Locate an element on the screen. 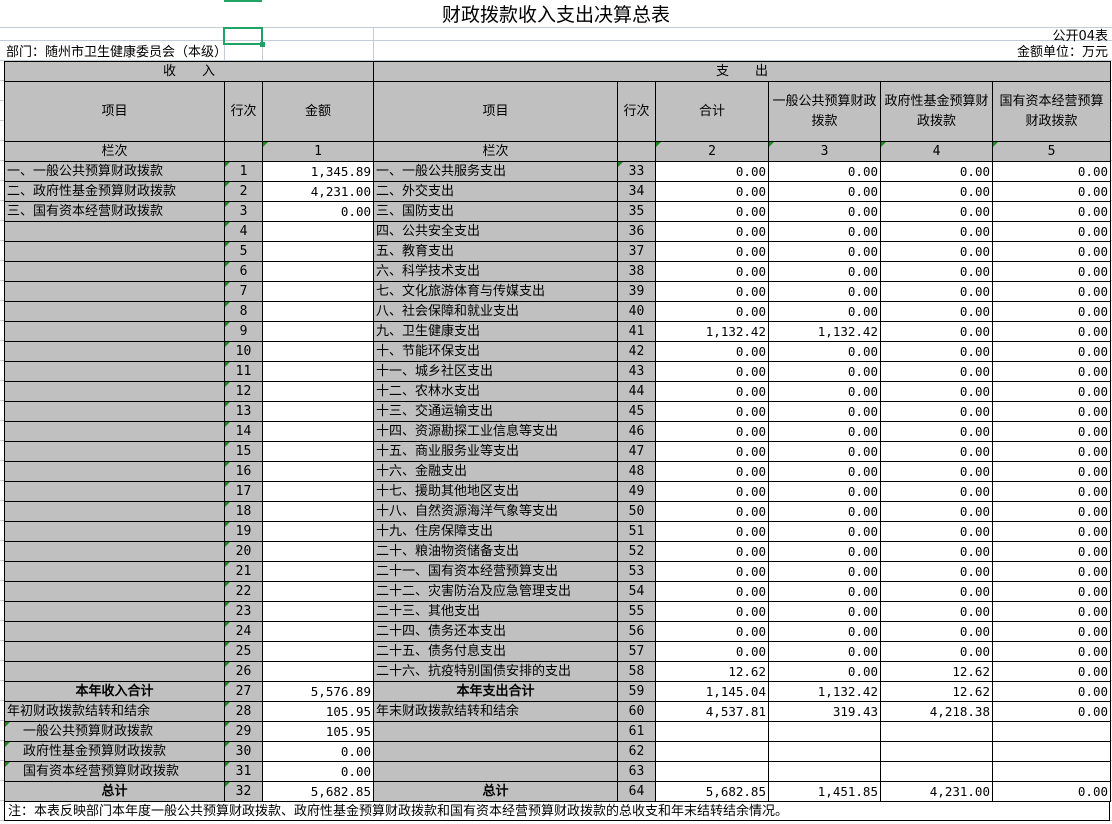  income-row-no: 25 is located at coordinates (243, 651).